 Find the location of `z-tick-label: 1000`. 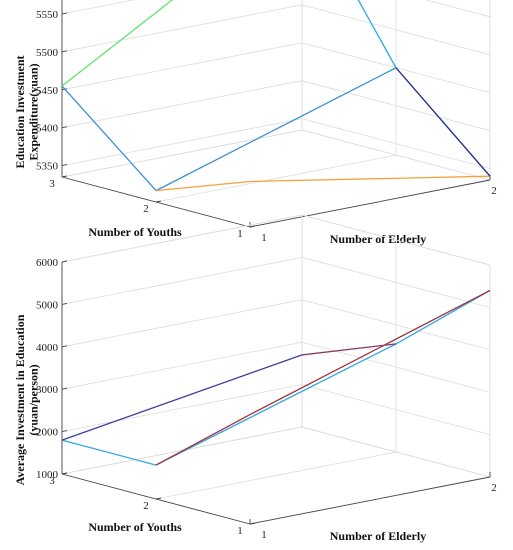

z-tick-label: 1000 is located at coordinates (47, 475).